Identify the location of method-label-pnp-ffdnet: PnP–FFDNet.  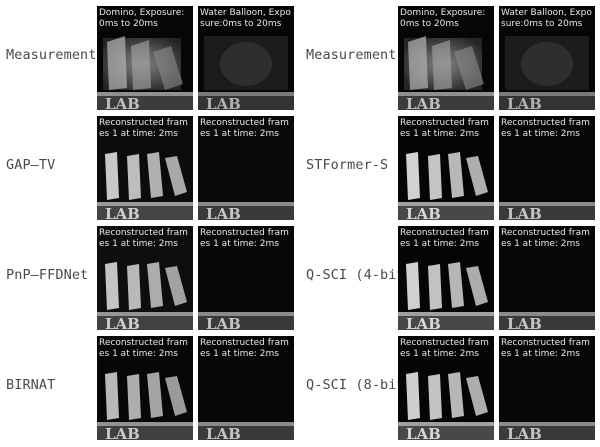
(47, 275).